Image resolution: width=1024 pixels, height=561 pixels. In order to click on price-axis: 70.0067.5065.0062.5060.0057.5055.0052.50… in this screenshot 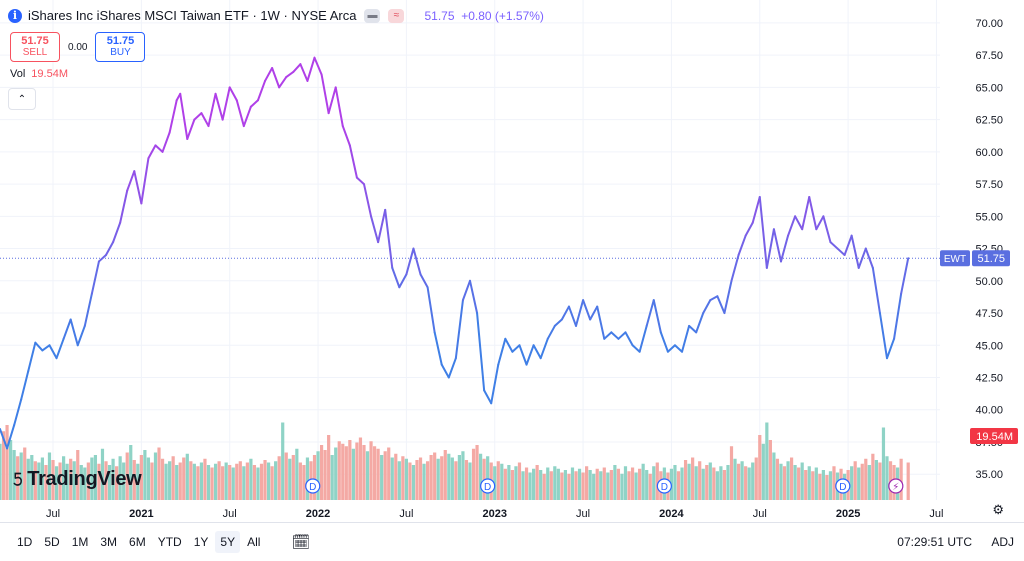, I will do `click(989, 249)`.